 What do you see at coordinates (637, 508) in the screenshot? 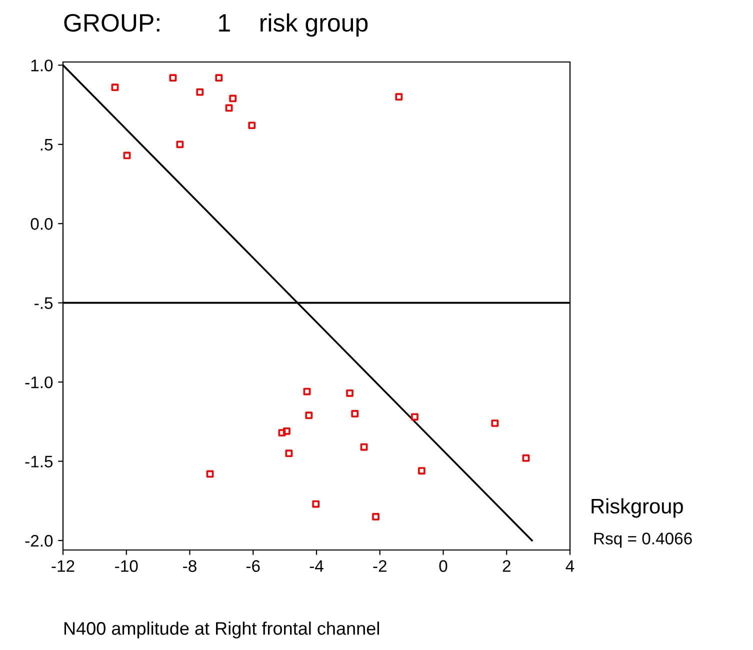
I see `text: Riskgroup` at bounding box center [637, 508].